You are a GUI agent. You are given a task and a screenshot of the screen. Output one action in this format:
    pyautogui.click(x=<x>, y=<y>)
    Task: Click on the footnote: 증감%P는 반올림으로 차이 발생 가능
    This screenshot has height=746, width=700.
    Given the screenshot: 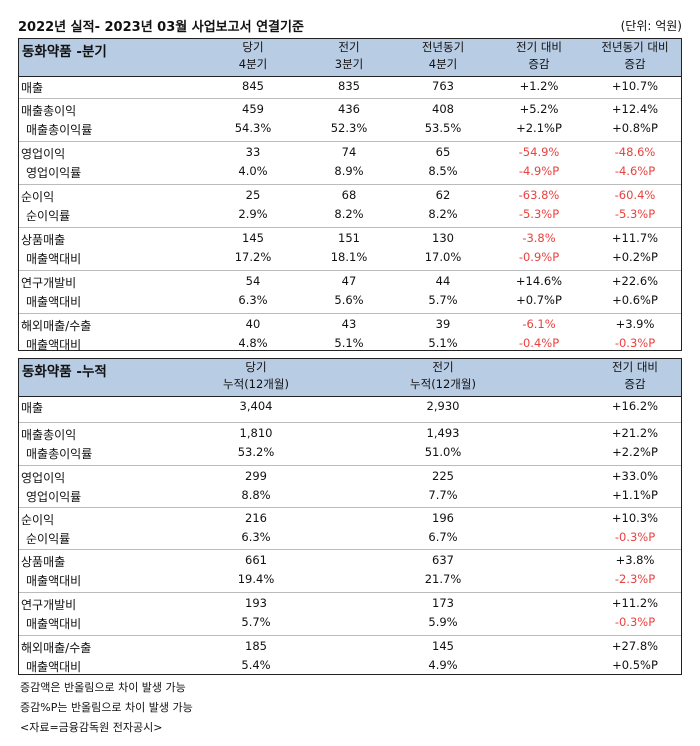 What is the action you would take?
    pyautogui.click(x=106, y=707)
    